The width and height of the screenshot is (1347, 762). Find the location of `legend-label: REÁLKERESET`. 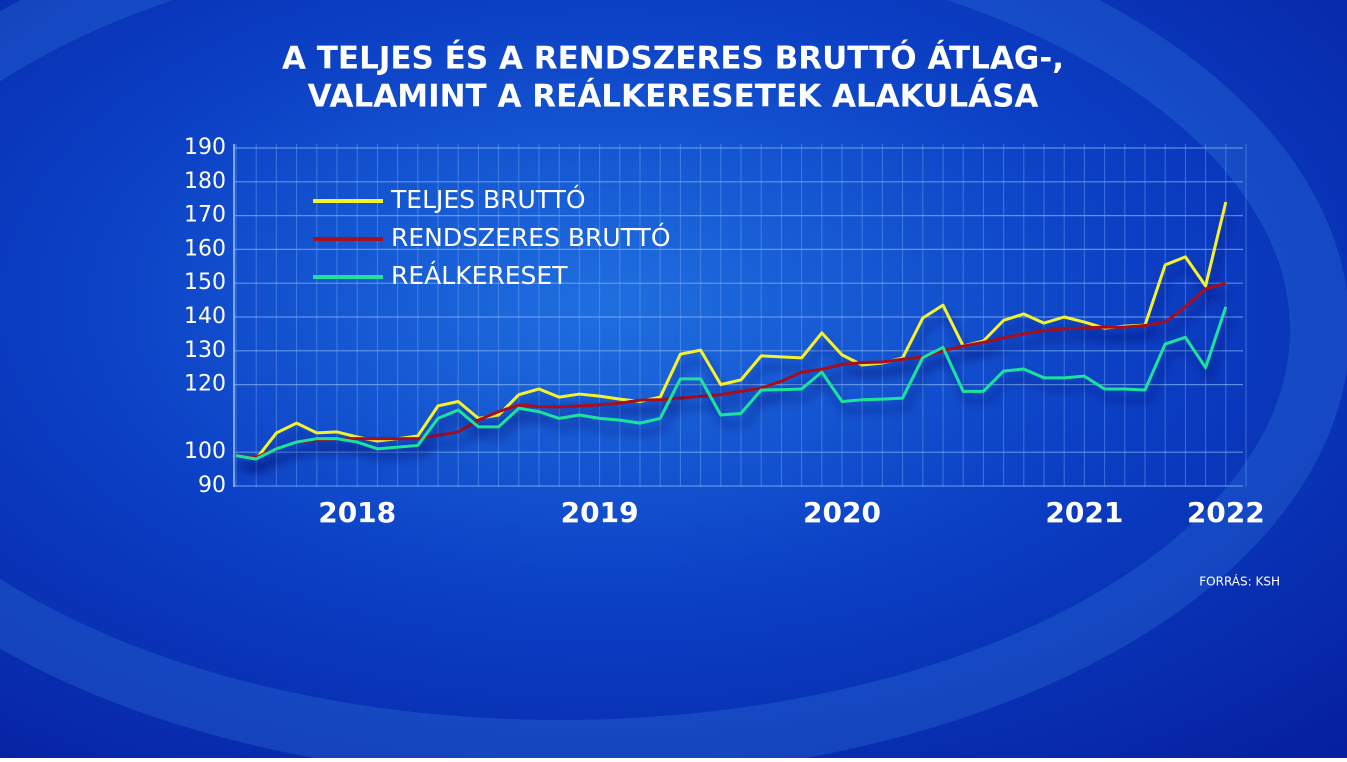

legend-label: REÁLKERESET is located at coordinates (479, 275).